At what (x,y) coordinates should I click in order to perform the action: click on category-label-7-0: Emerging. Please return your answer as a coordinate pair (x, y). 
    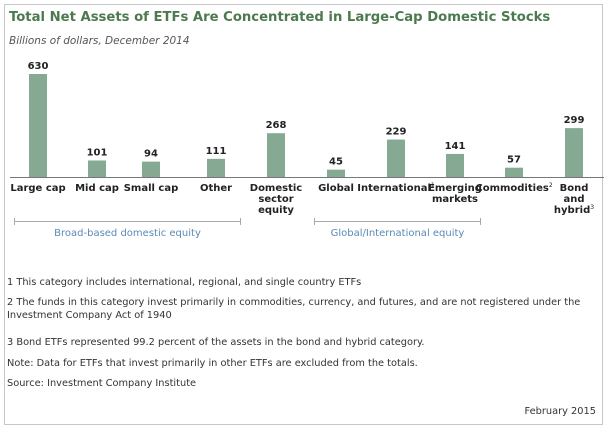
    Looking at the image, I should click on (455, 188).